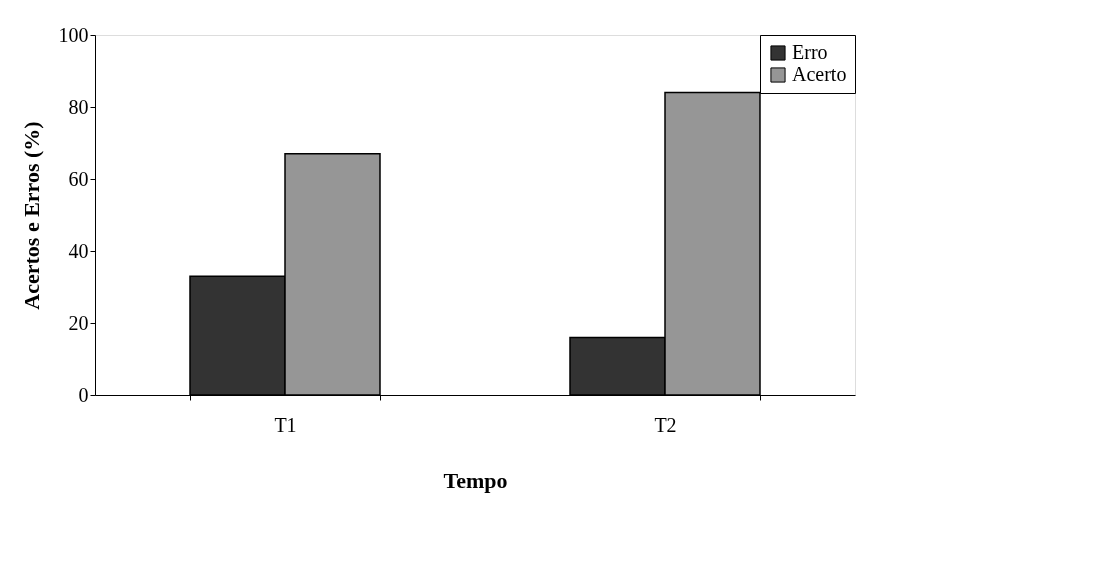 The image size is (1093, 577). Describe the element at coordinates (285, 424) in the screenshot. I see `x-tick-label: T1` at that location.